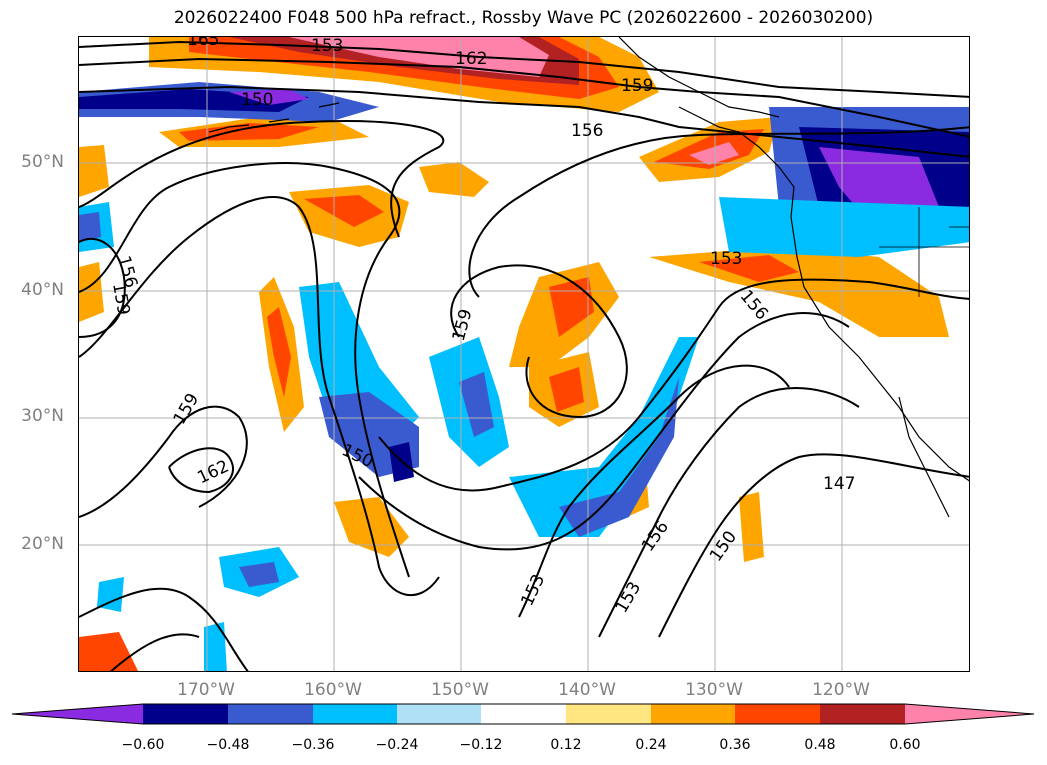 The width and height of the screenshot is (1047, 765). What do you see at coordinates (924, 457) in the screenshot?
I see `coastline-baja` at bounding box center [924, 457].